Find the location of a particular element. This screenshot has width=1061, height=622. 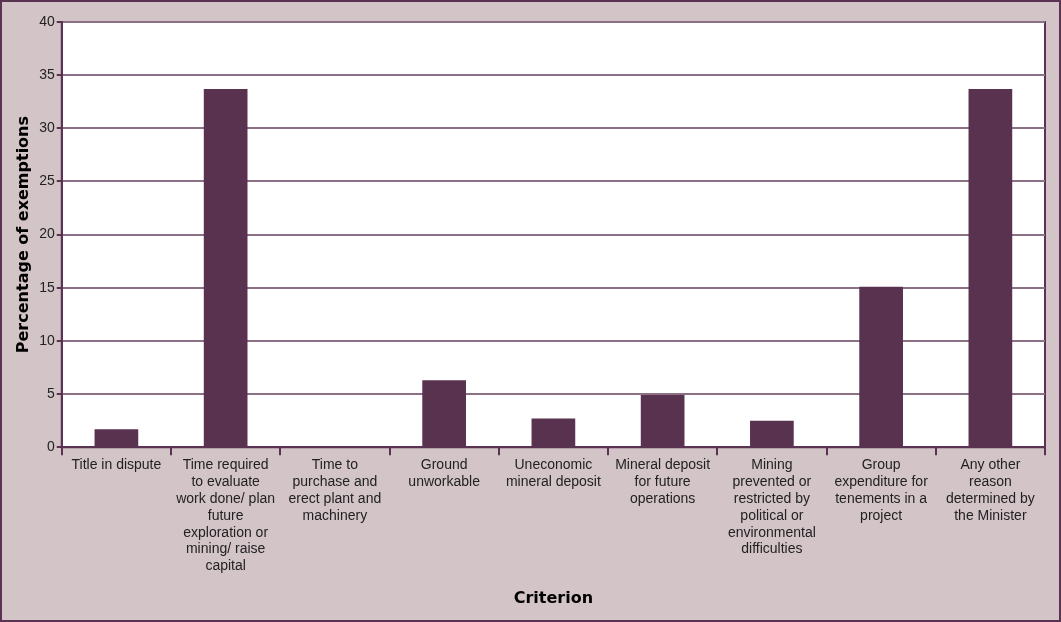

x-tick-label: Mining prevented or restricted by political or environmental difficulties is located at coordinates (771, 506).